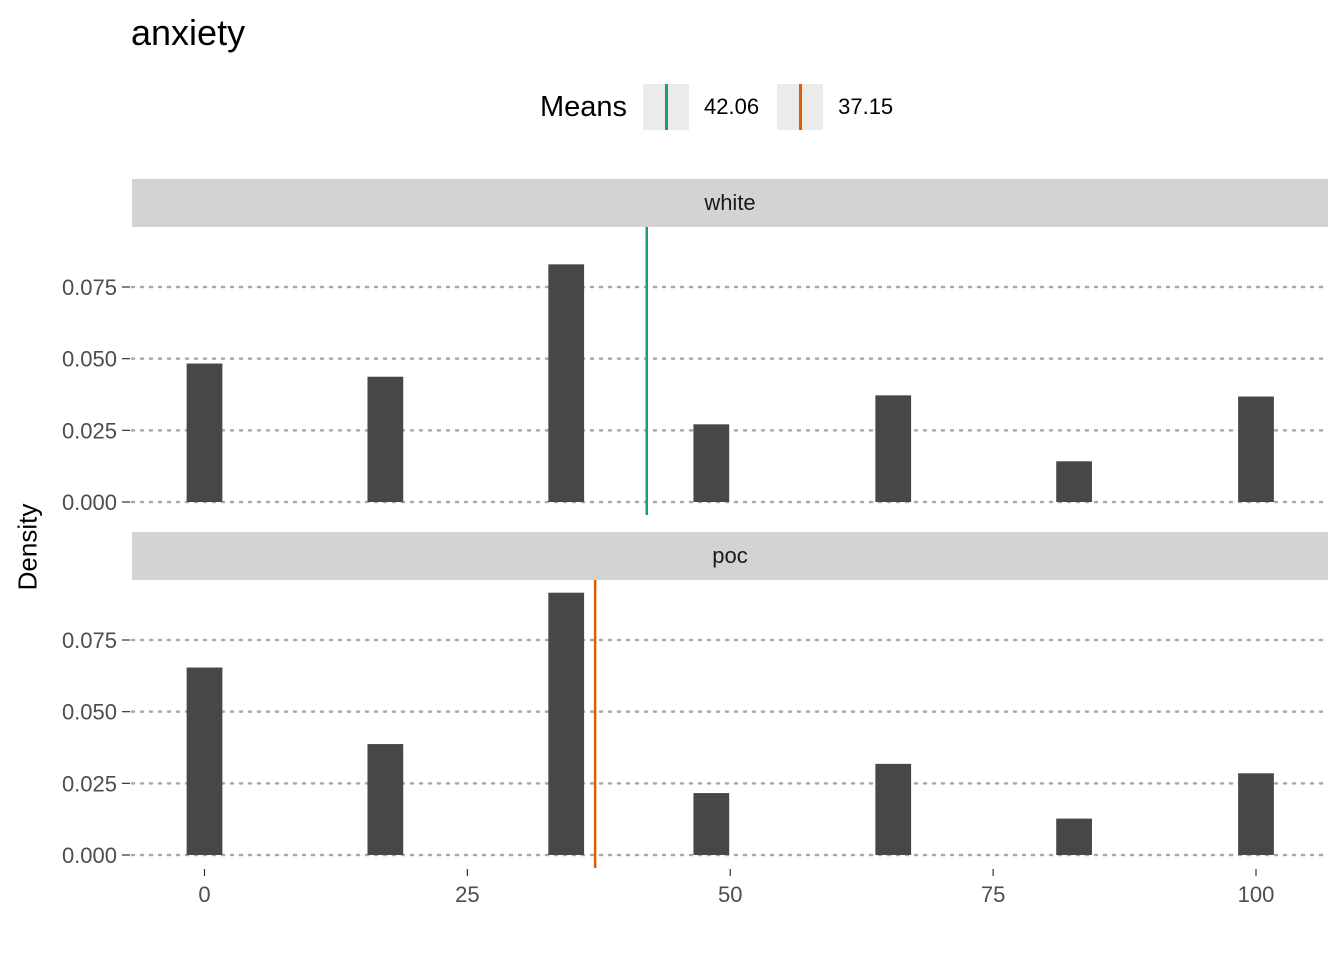  What do you see at coordinates (27, 547) in the screenshot?
I see `y-axis-label: Density` at bounding box center [27, 547].